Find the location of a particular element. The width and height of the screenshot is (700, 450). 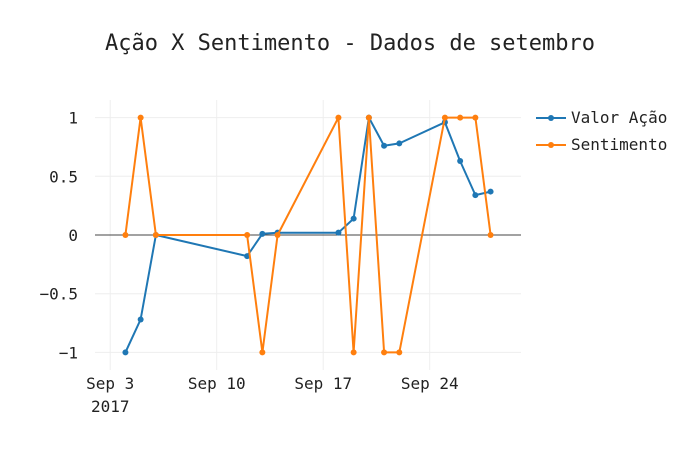

x-tick-sublabel: 2017 is located at coordinates (110, 406).